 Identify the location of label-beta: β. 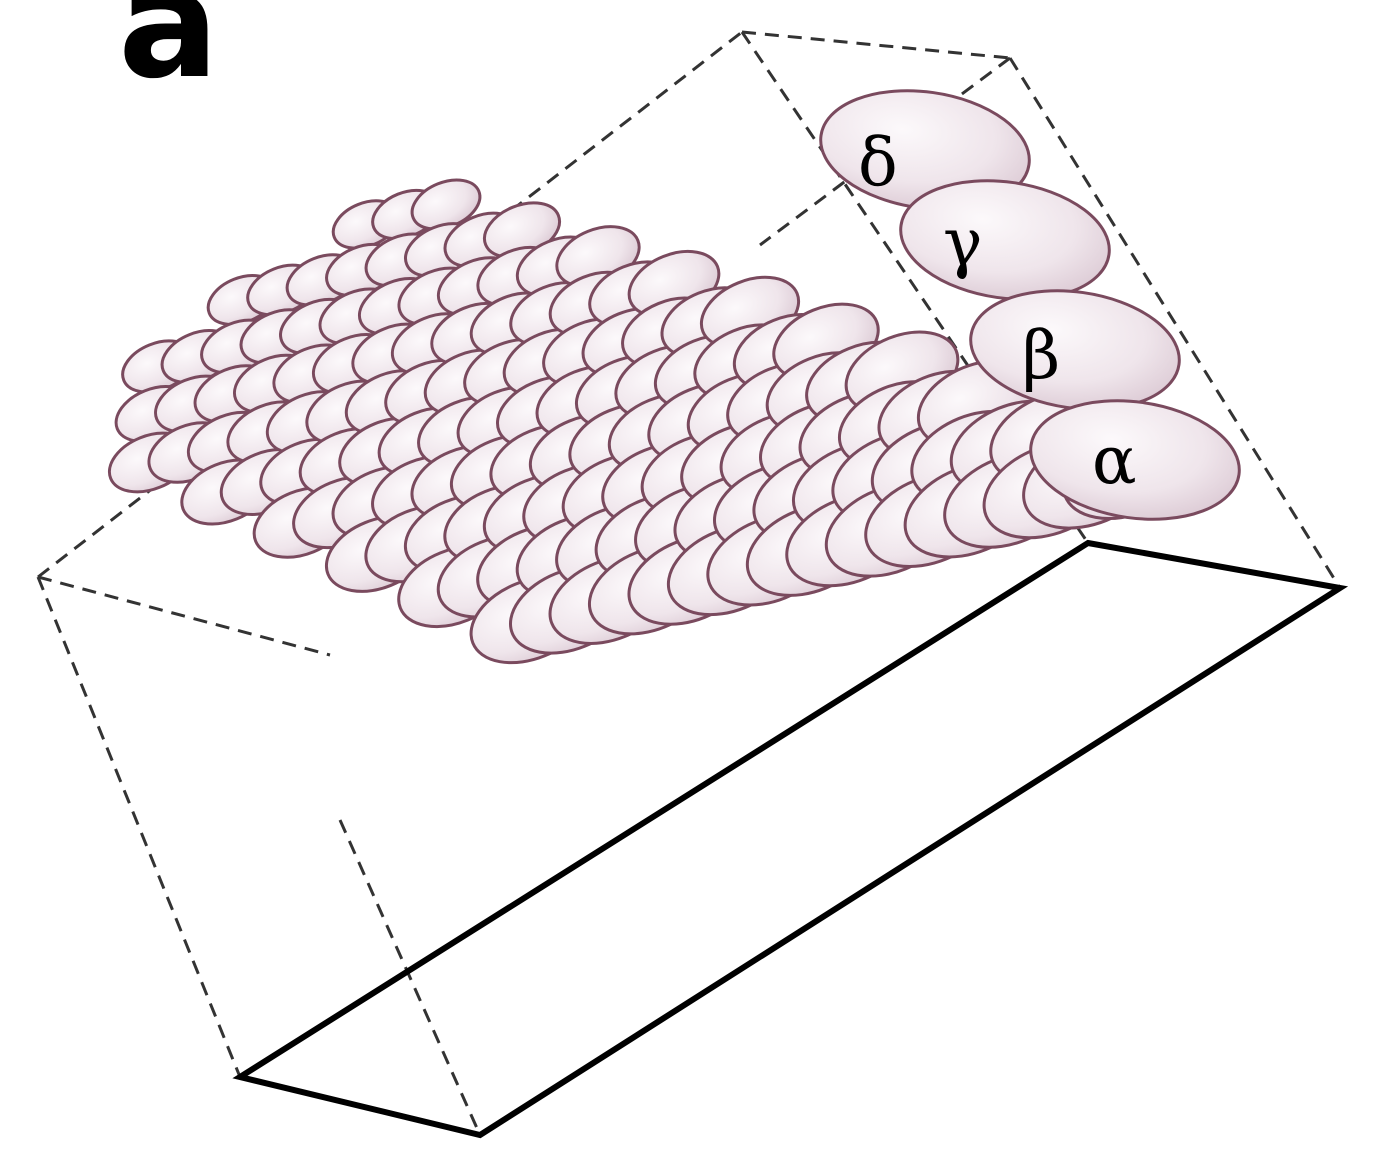
(1041, 355).